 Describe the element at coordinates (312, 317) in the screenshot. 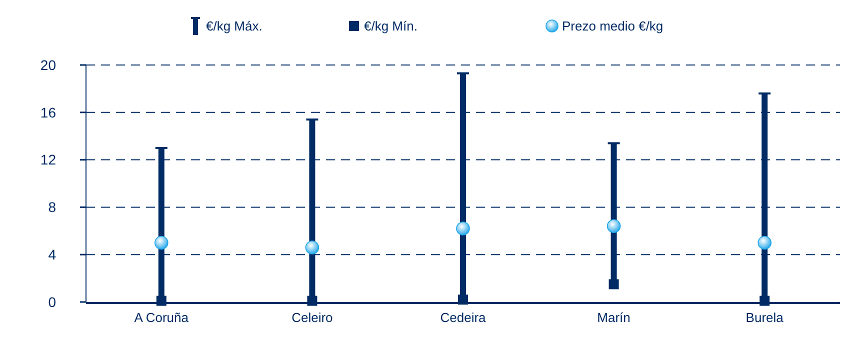

I see `x-tick-label: Celeiro` at that location.